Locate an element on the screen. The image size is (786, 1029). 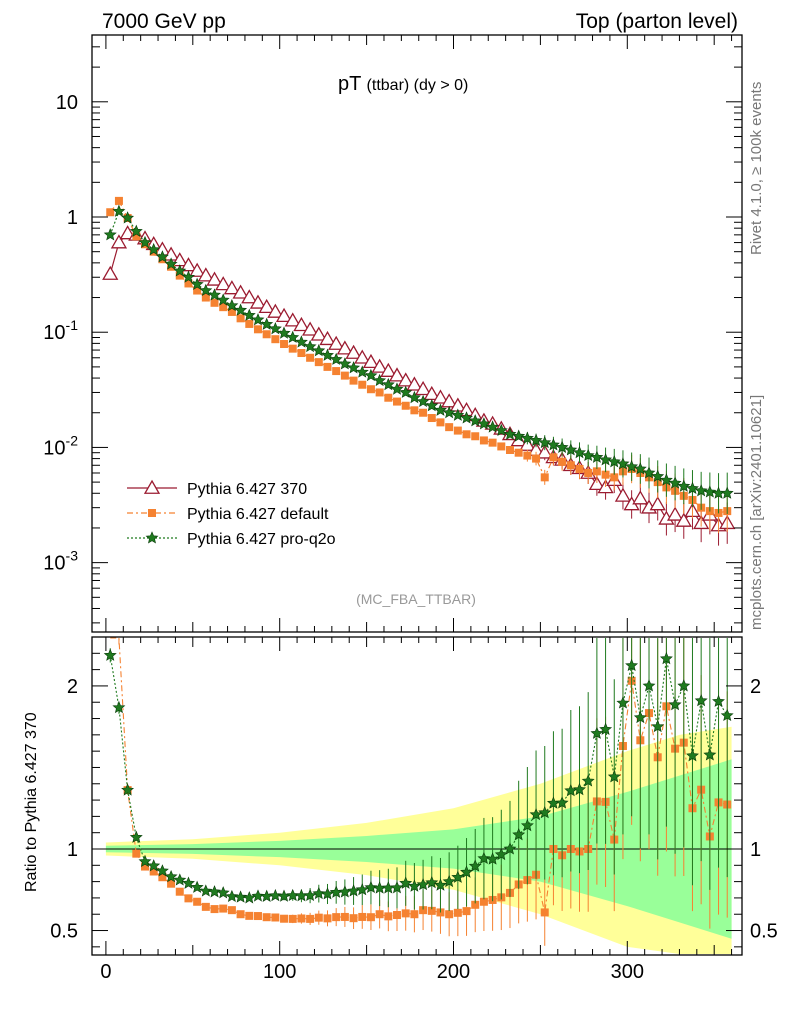
legend-marker is located at coordinates (152, 513).